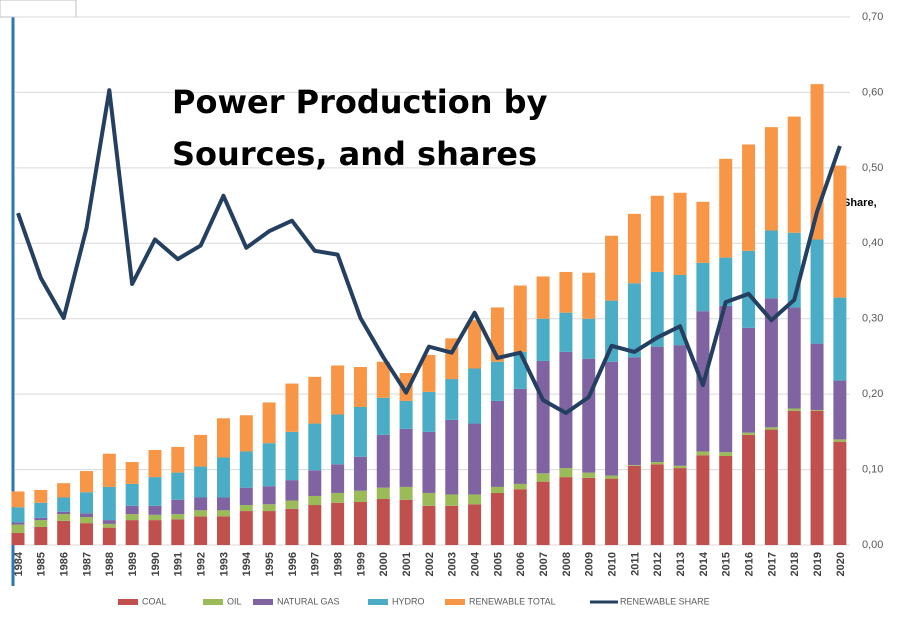 This screenshot has height=619, width=912. Describe the element at coordinates (860, 203) in the screenshot. I see `axis-label: Share,` at that location.